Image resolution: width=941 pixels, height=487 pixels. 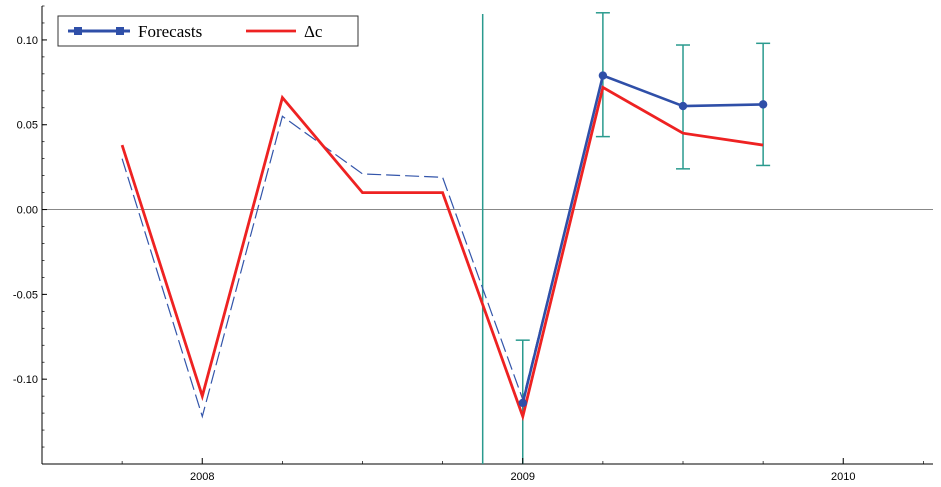 I want to click on y-tick-label: -0.05, so click(x=25, y=295).